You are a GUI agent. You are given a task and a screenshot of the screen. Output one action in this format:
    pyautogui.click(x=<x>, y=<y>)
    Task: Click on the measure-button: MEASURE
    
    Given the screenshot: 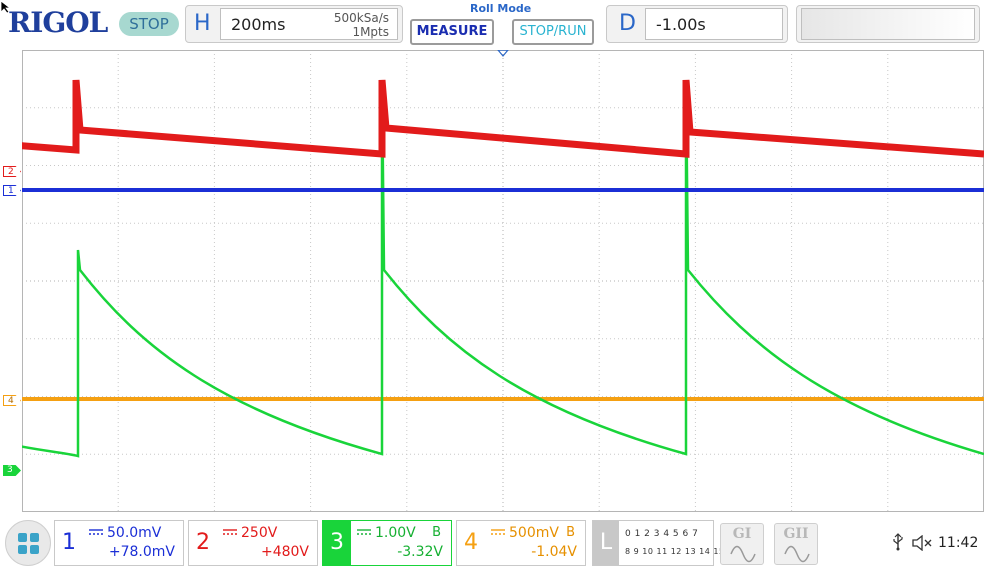 What is the action you would take?
    pyautogui.click(x=452, y=32)
    